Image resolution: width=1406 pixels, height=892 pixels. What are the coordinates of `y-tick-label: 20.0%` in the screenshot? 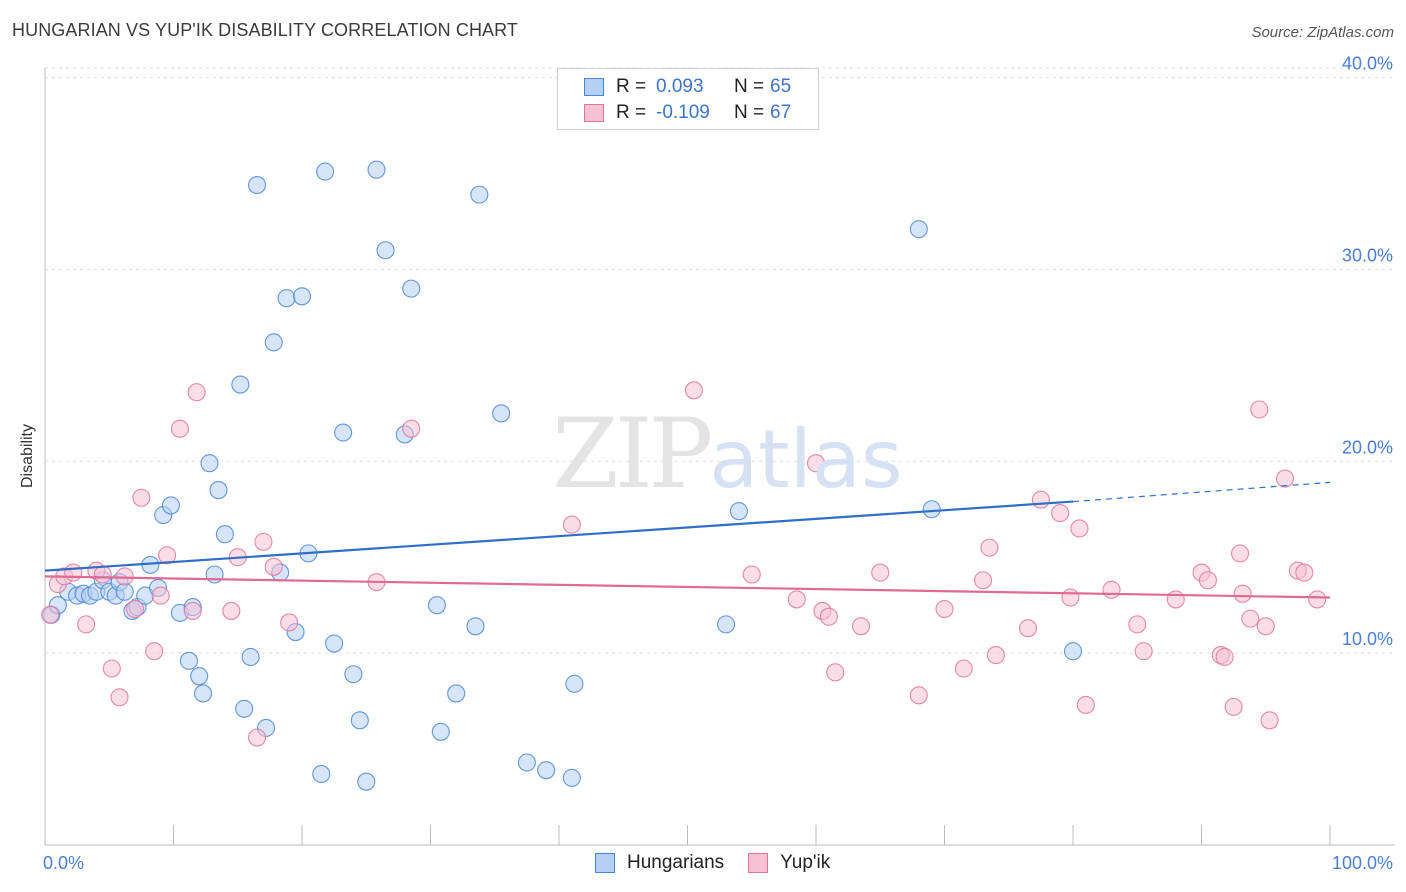 It's located at (1367, 447).